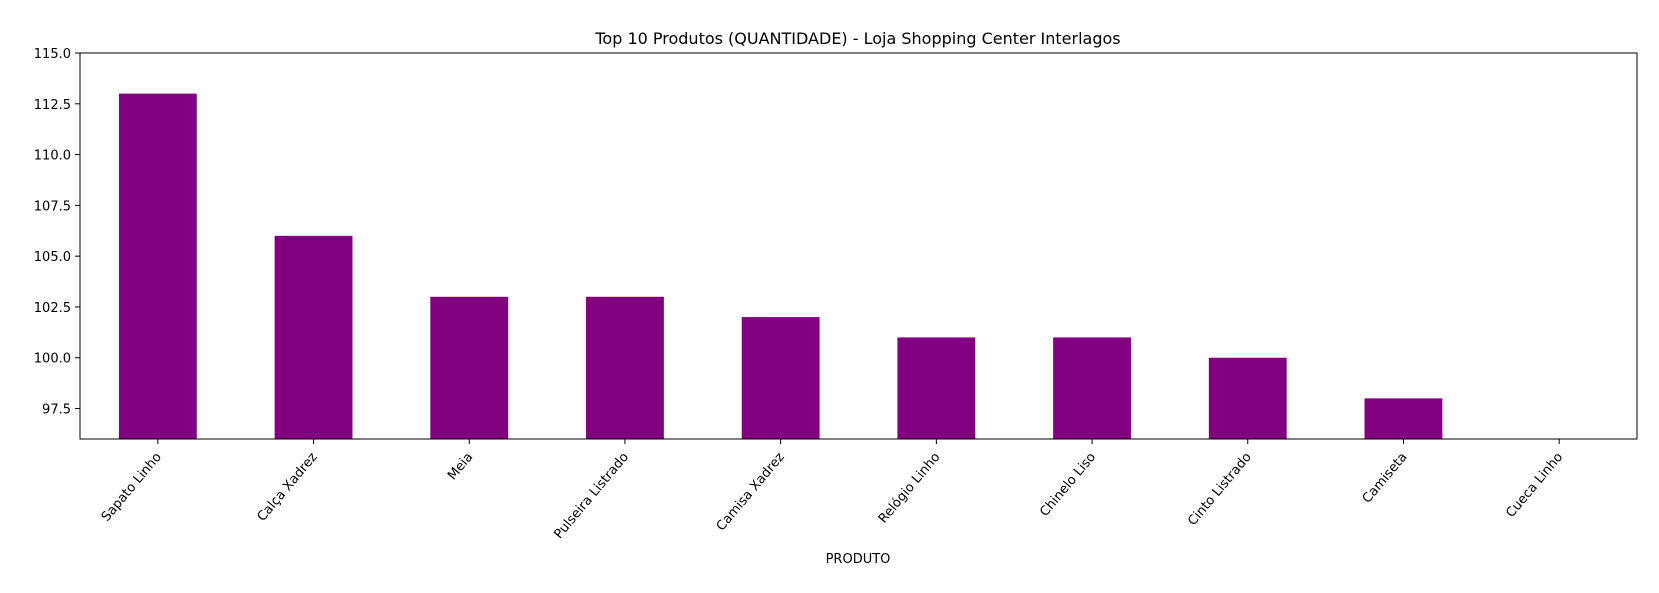 Image resolution: width=1659 pixels, height=593 pixels. What do you see at coordinates (52, 54) in the screenshot?
I see `y-tick-label: 115.0` at bounding box center [52, 54].